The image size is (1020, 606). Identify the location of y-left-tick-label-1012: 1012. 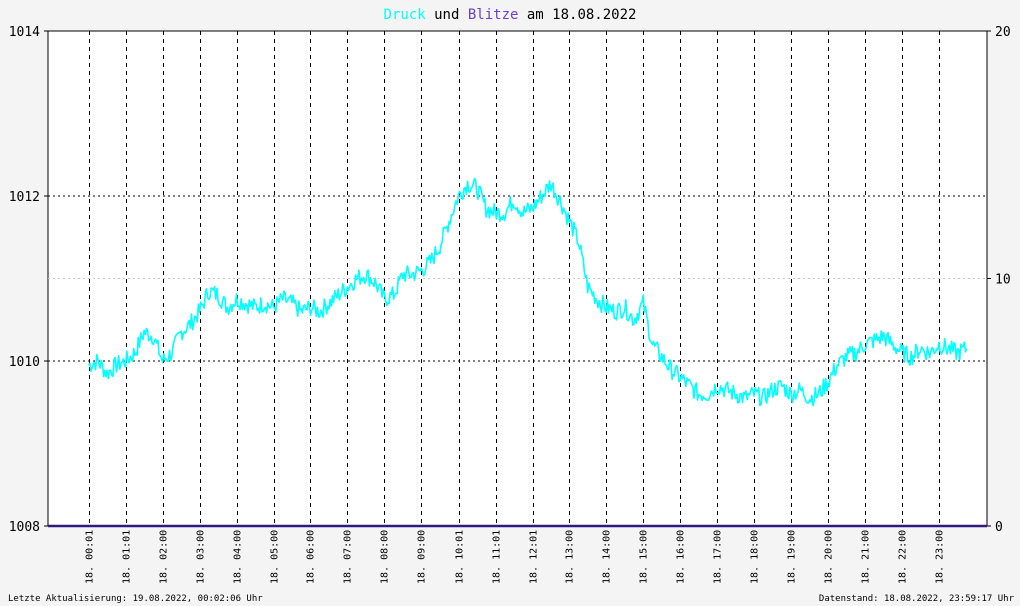
(24, 197).